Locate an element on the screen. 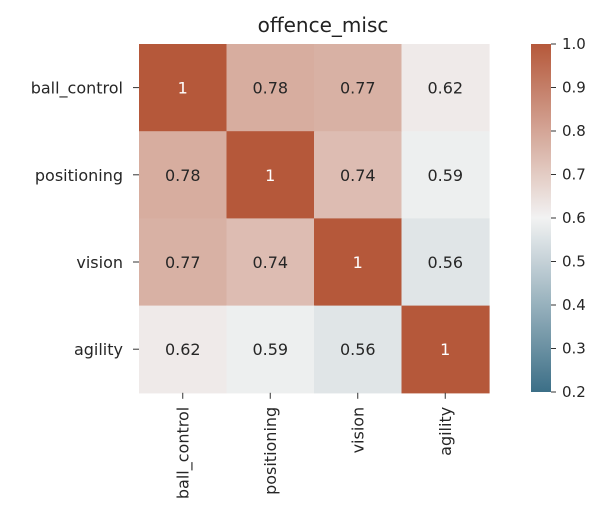 This screenshot has height=523, width=612. column-label: agility is located at coordinates (445, 431).